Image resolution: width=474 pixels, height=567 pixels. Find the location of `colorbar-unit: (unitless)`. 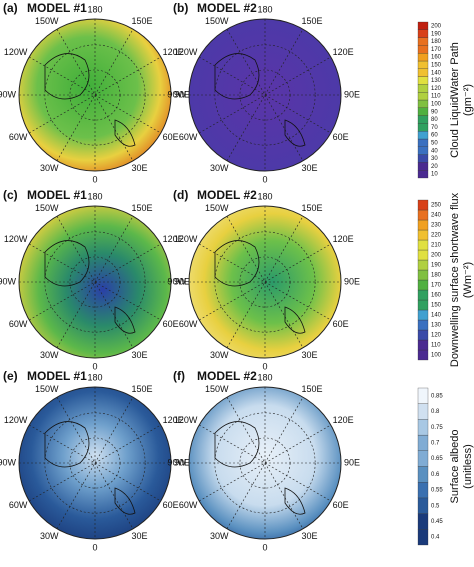

colorbar-unit: (unitless) is located at coordinates (468, 466).